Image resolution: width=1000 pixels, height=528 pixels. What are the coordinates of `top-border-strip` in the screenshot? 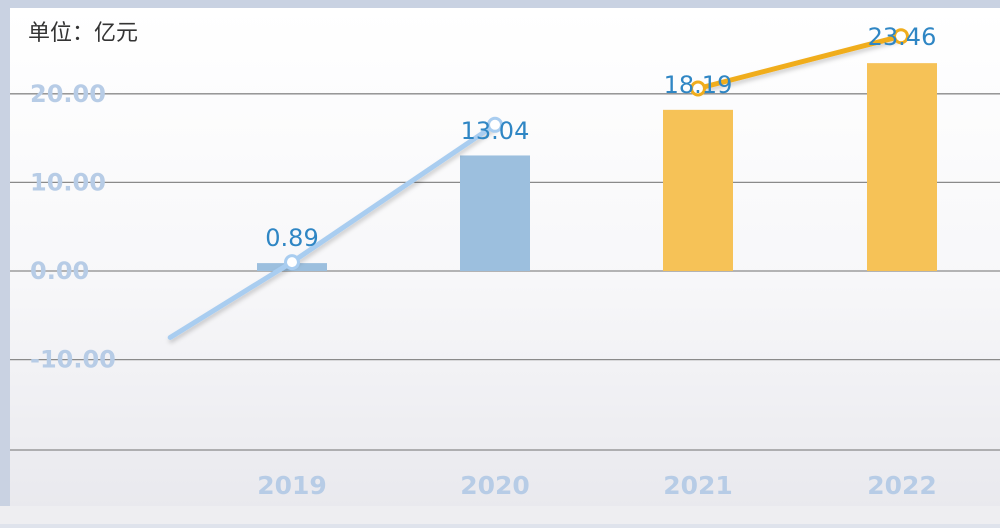 It's located at (500, 4).